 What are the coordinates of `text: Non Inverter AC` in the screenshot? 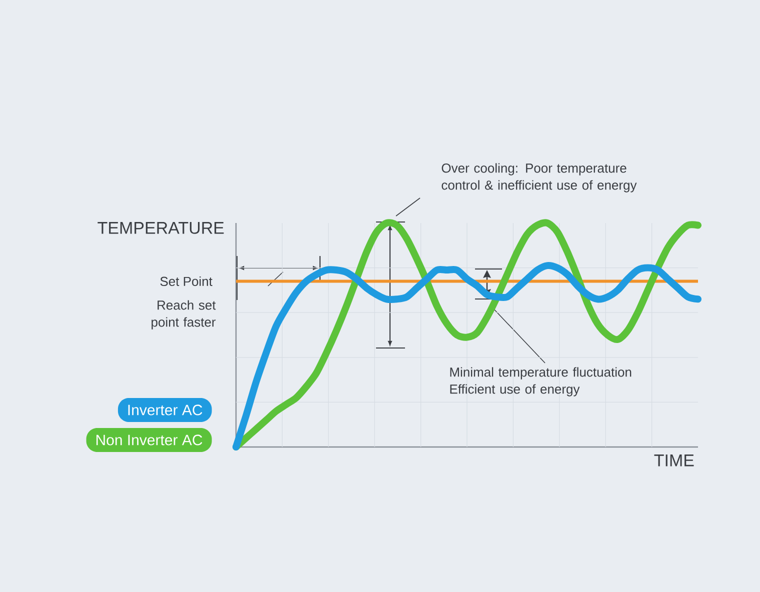 It's located at (149, 440).